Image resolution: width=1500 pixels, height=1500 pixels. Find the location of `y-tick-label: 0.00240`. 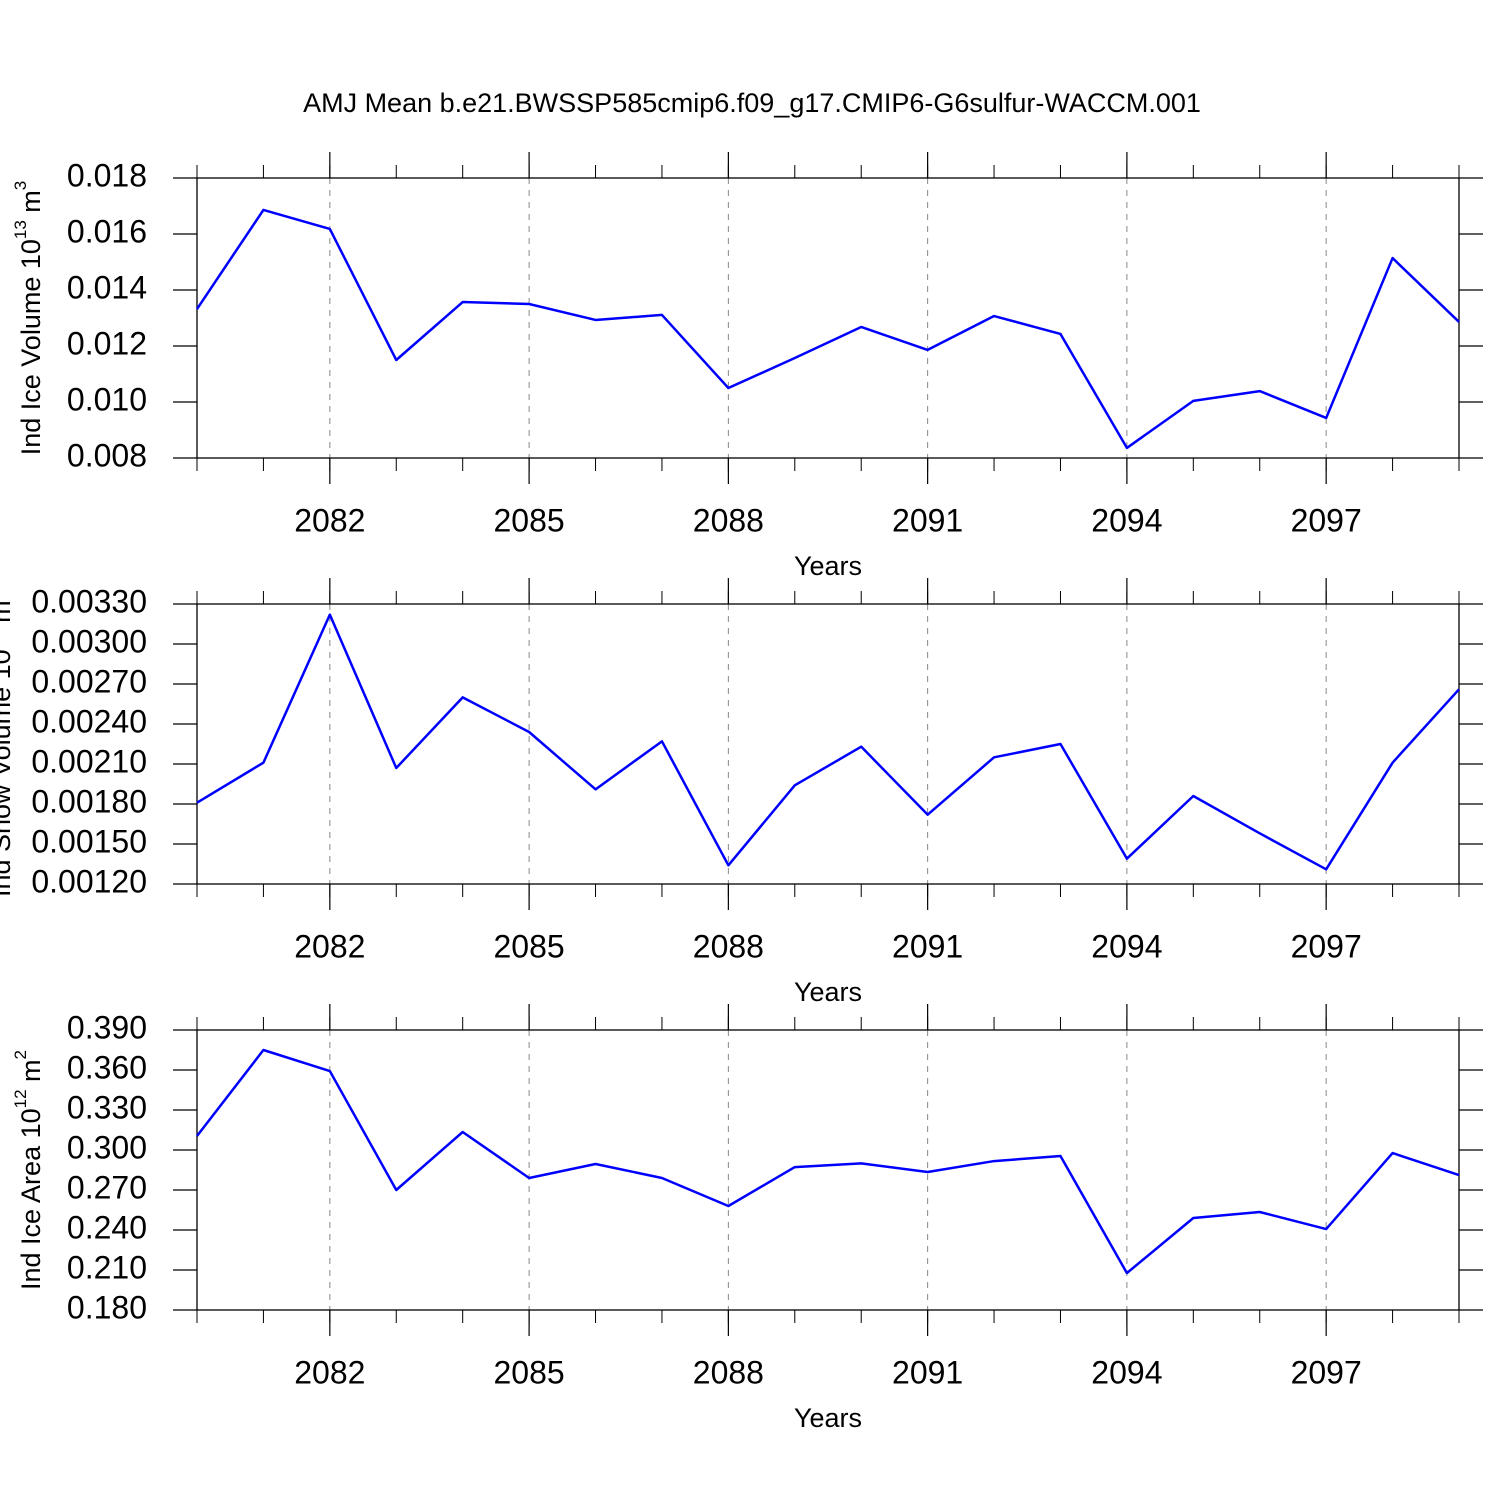

y-tick-label: 0.00240 is located at coordinates (89, 721).